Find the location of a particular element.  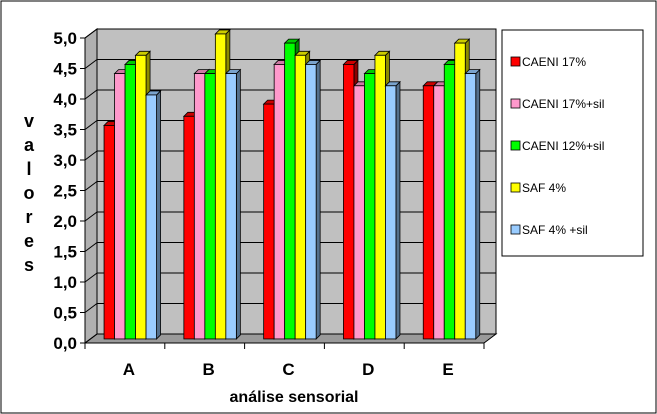

legend-item: SAF 4% is located at coordinates (538, 188).